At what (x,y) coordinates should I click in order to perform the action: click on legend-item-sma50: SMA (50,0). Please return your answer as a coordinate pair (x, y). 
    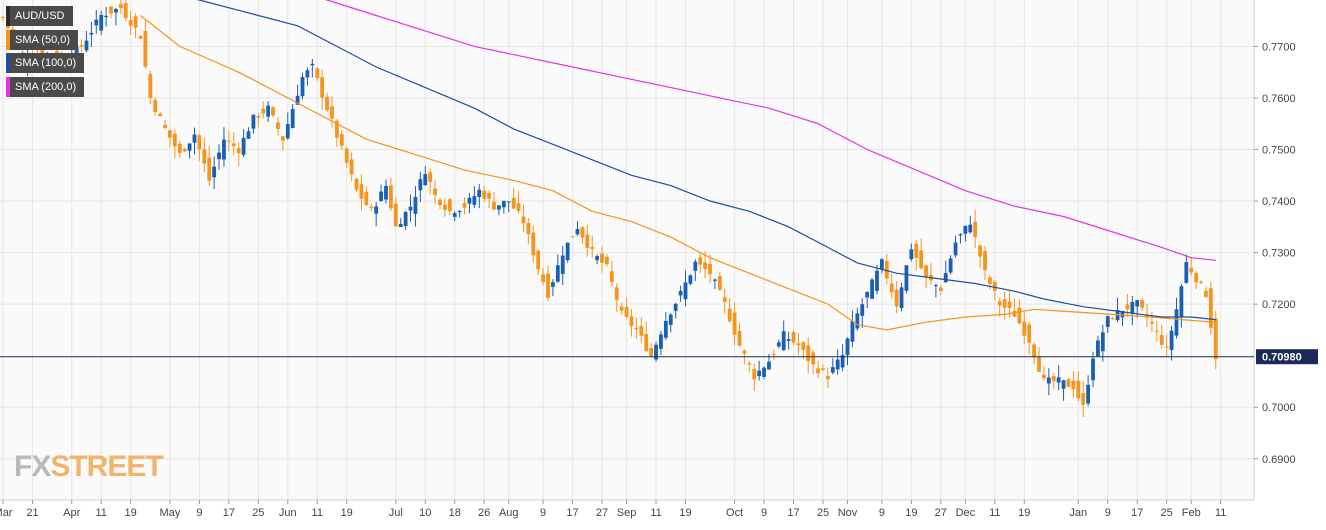
    Looking at the image, I should click on (45, 39).